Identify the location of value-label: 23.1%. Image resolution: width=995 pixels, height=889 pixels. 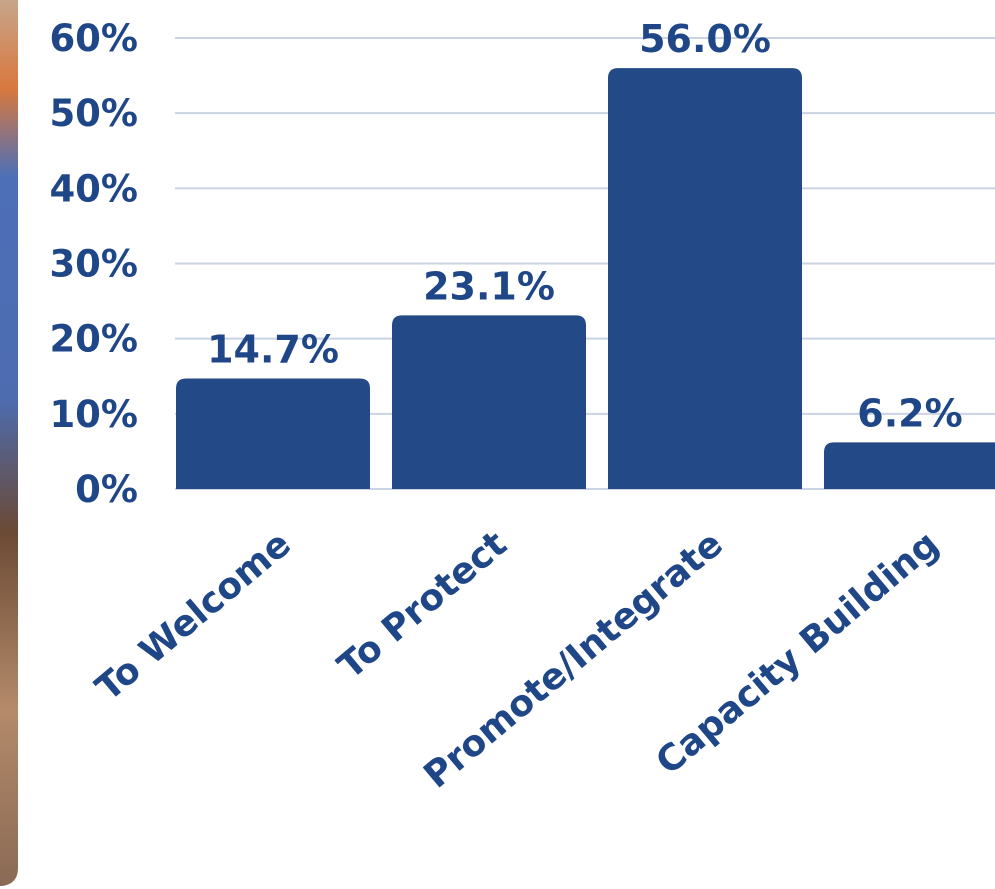
(489, 286).